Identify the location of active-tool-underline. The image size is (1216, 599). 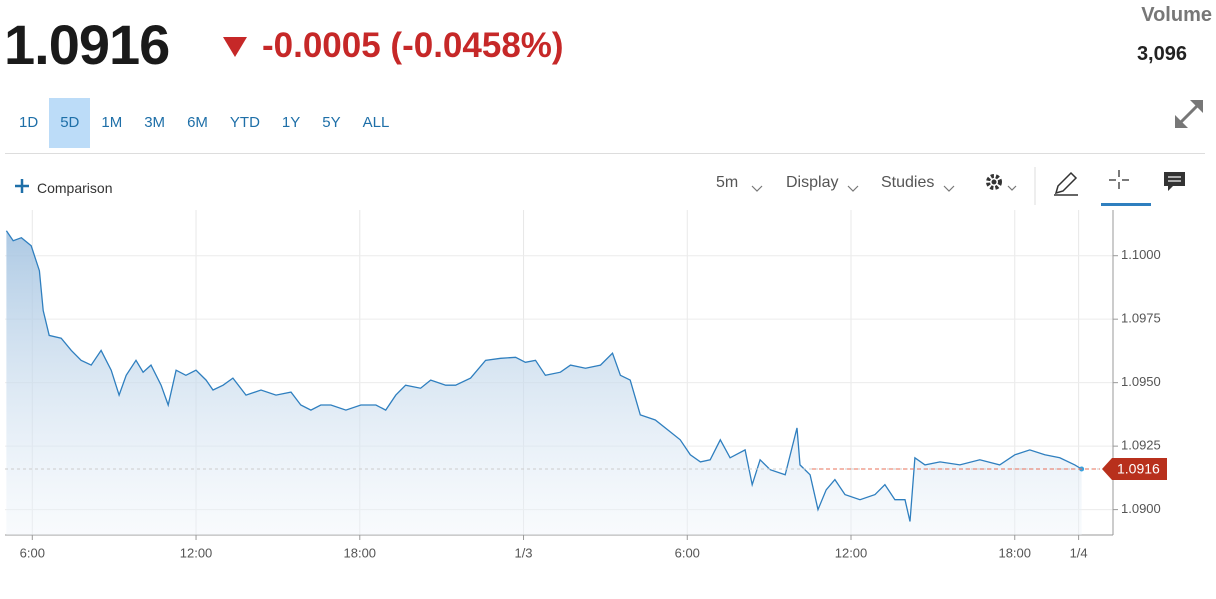
(1126, 204).